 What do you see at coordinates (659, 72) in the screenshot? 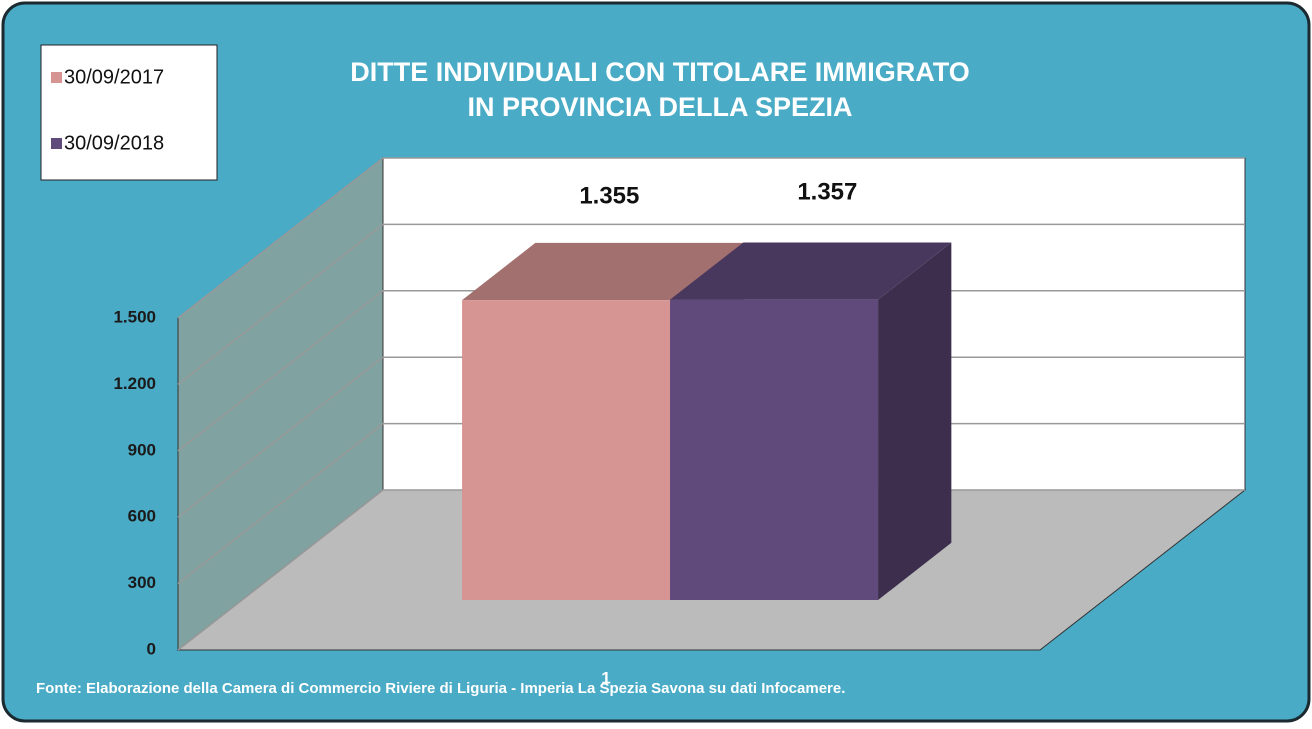
I see `chart-title: DITTE INDIVIDUALI CON TITOLARE IMMIGRATO` at bounding box center [659, 72].